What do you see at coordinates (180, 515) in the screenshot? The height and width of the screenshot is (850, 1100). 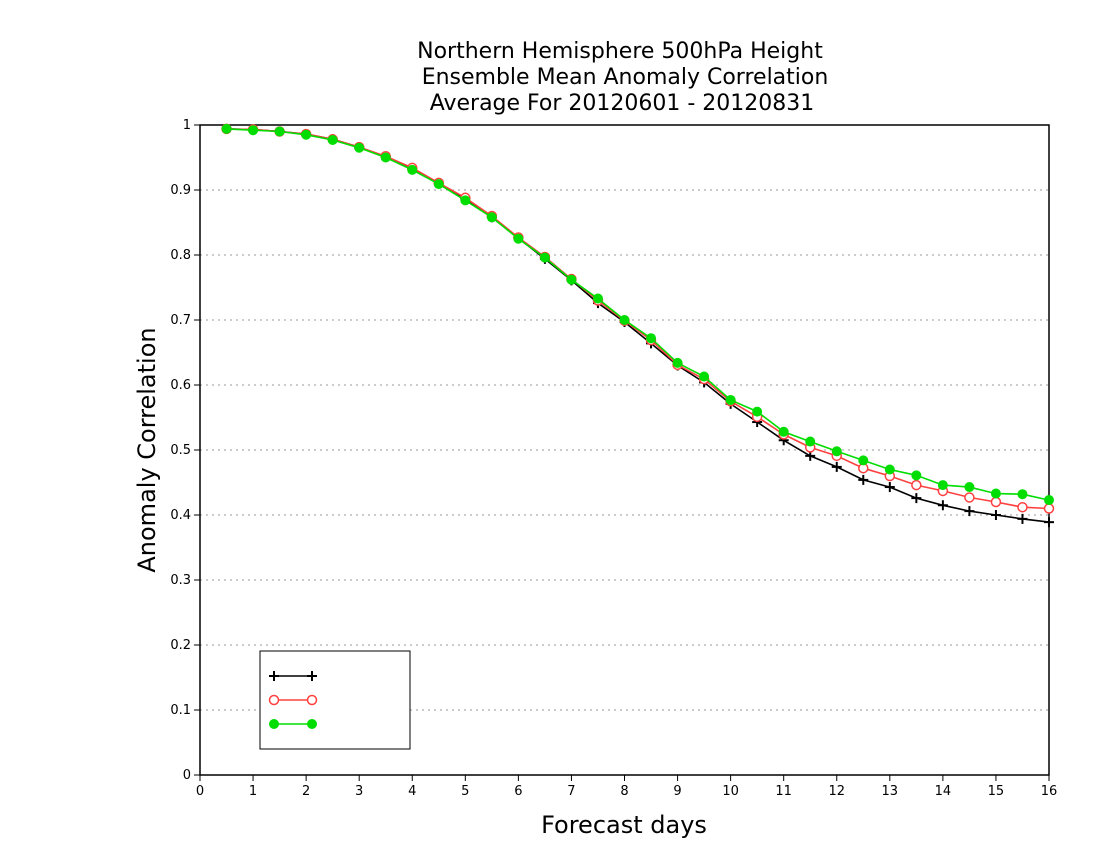 I see `y-tick-label: 0.4` at bounding box center [180, 515].